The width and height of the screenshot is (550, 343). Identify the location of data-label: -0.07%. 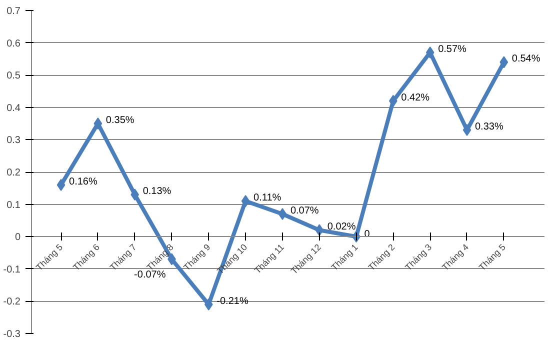
(150, 275).